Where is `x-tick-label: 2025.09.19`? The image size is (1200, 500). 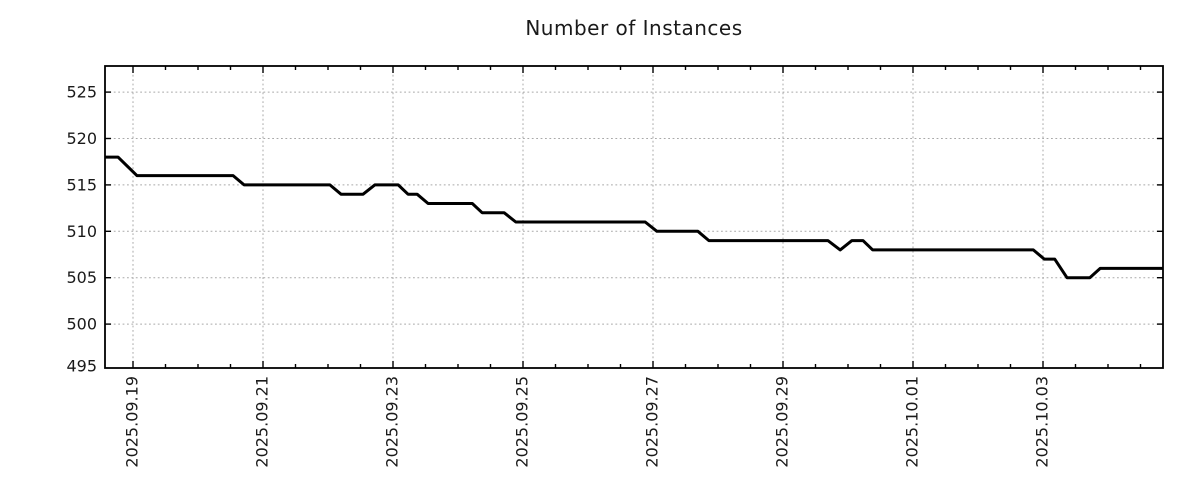 x-tick-label: 2025.09.19 is located at coordinates (132, 422).